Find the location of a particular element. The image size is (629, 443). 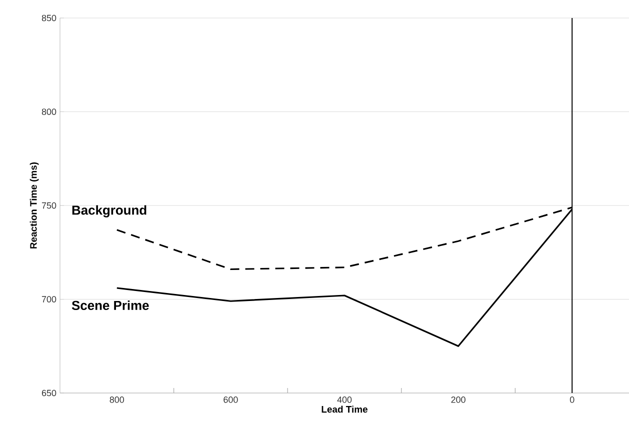

series-label: Scene Prime is located at coordinates (110, 305).